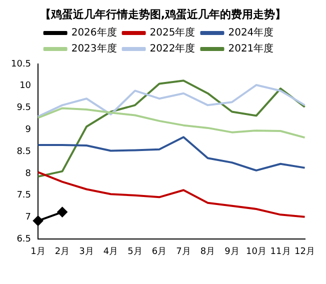  What do you see at coordinates (24, 239) in the screenshot?
I see `y-tick-label: 6.5` at bounding box center [24, 239].